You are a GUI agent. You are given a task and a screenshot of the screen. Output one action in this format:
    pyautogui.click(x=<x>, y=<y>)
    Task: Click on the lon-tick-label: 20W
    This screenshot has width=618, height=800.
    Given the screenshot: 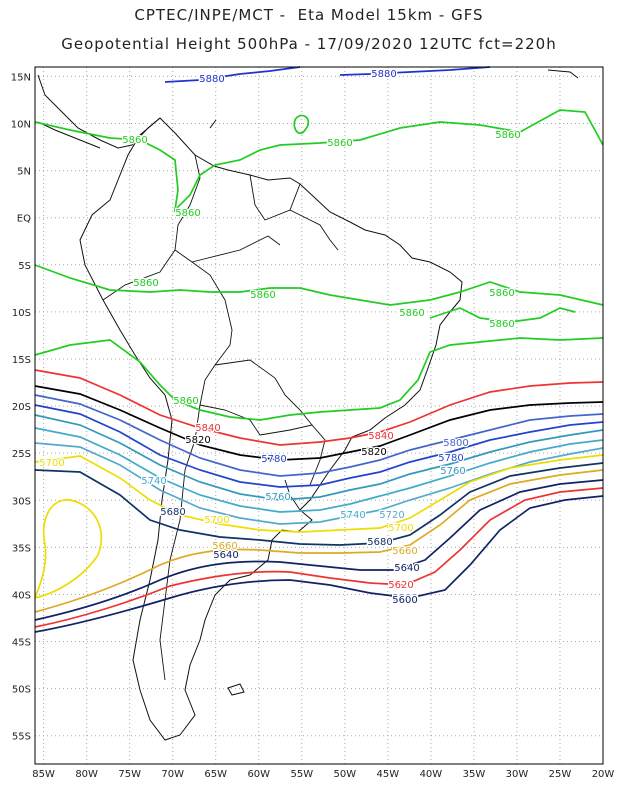 What is the action you would take?
    pyautogui.click(x=603, y=774)
    